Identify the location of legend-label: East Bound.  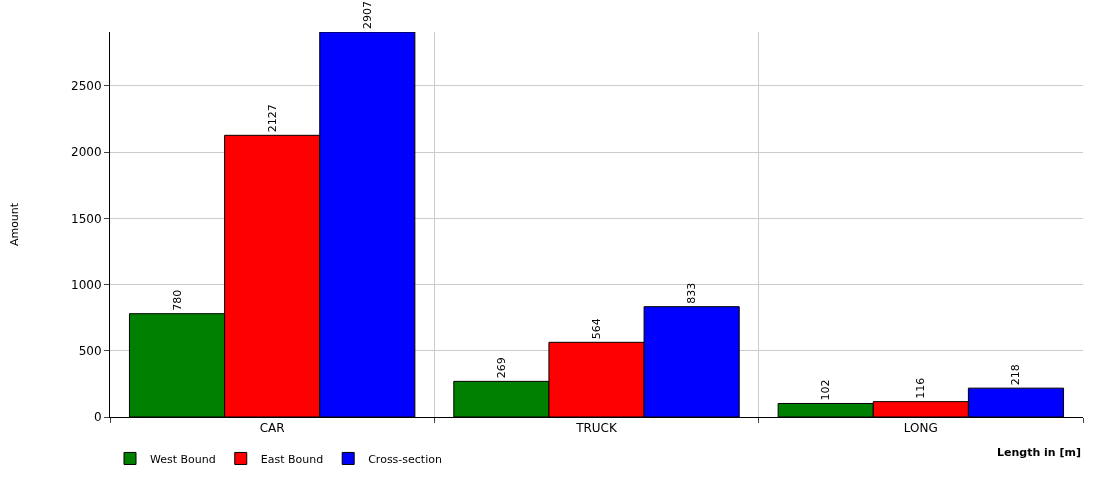
(292, 459).